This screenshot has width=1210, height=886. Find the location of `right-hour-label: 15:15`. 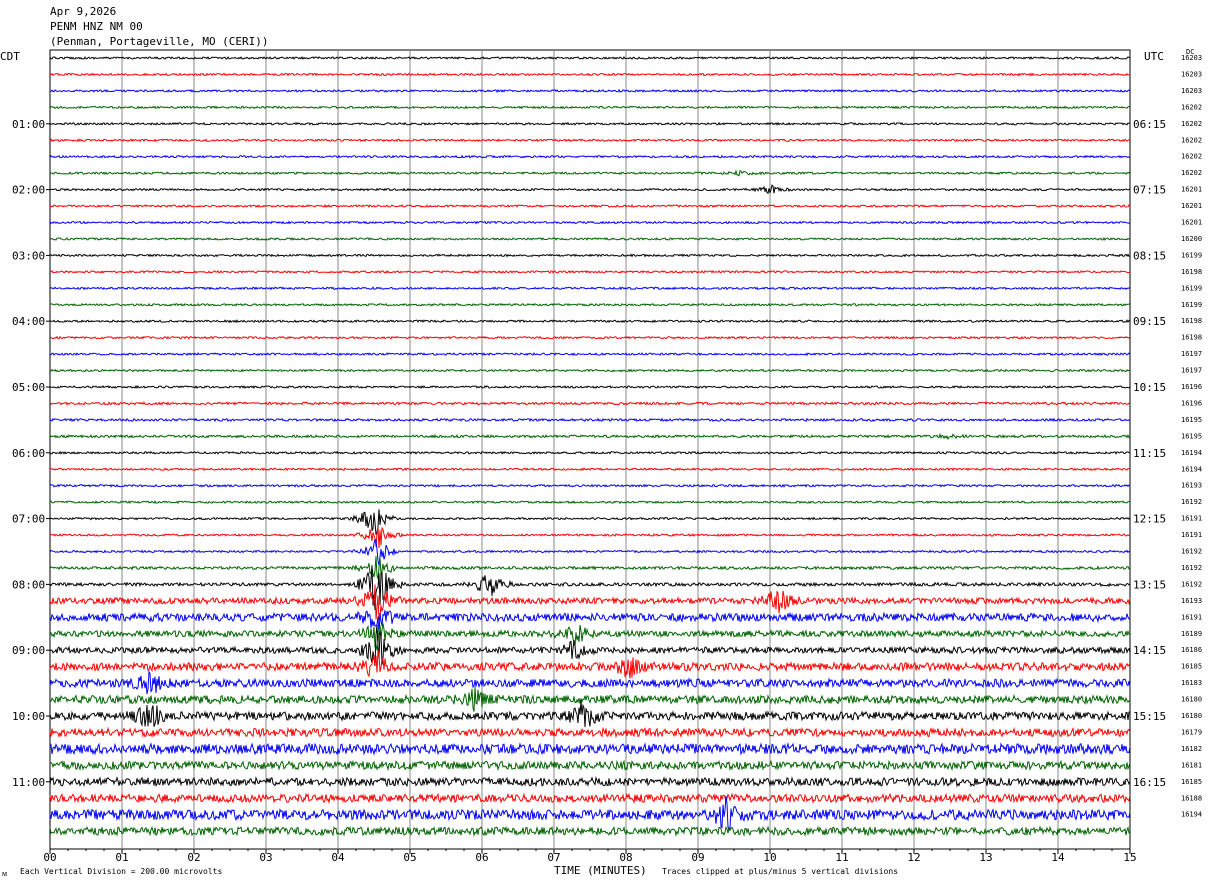

right-hour-label: 15:15 is located at coordinates (1149, 716).